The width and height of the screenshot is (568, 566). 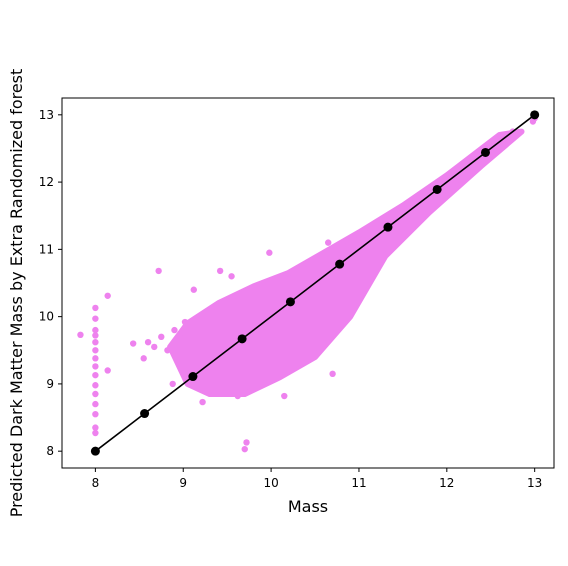 I want to click on y-tick-label: 8, so click(x=50, y=451).